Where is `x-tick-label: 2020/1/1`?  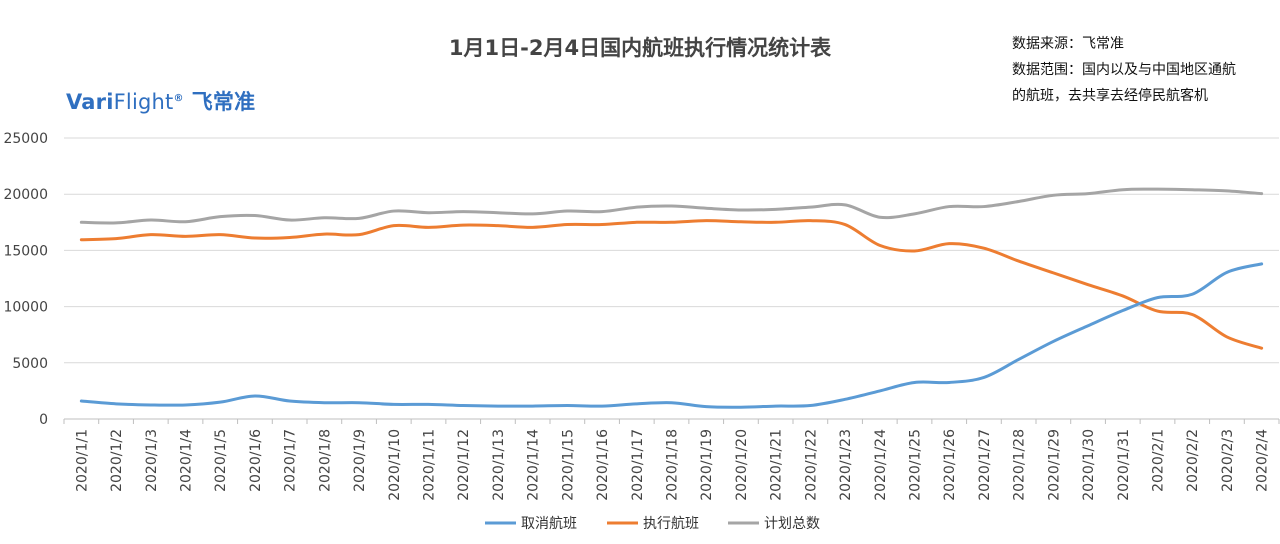 x-tick-label: 2020/1/1 is located at coordinates (82, 460).